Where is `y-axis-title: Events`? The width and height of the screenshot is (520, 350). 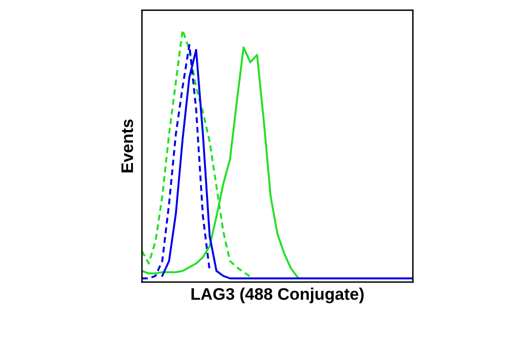
y-axis-title: Events is located at coordinates (127, 145).